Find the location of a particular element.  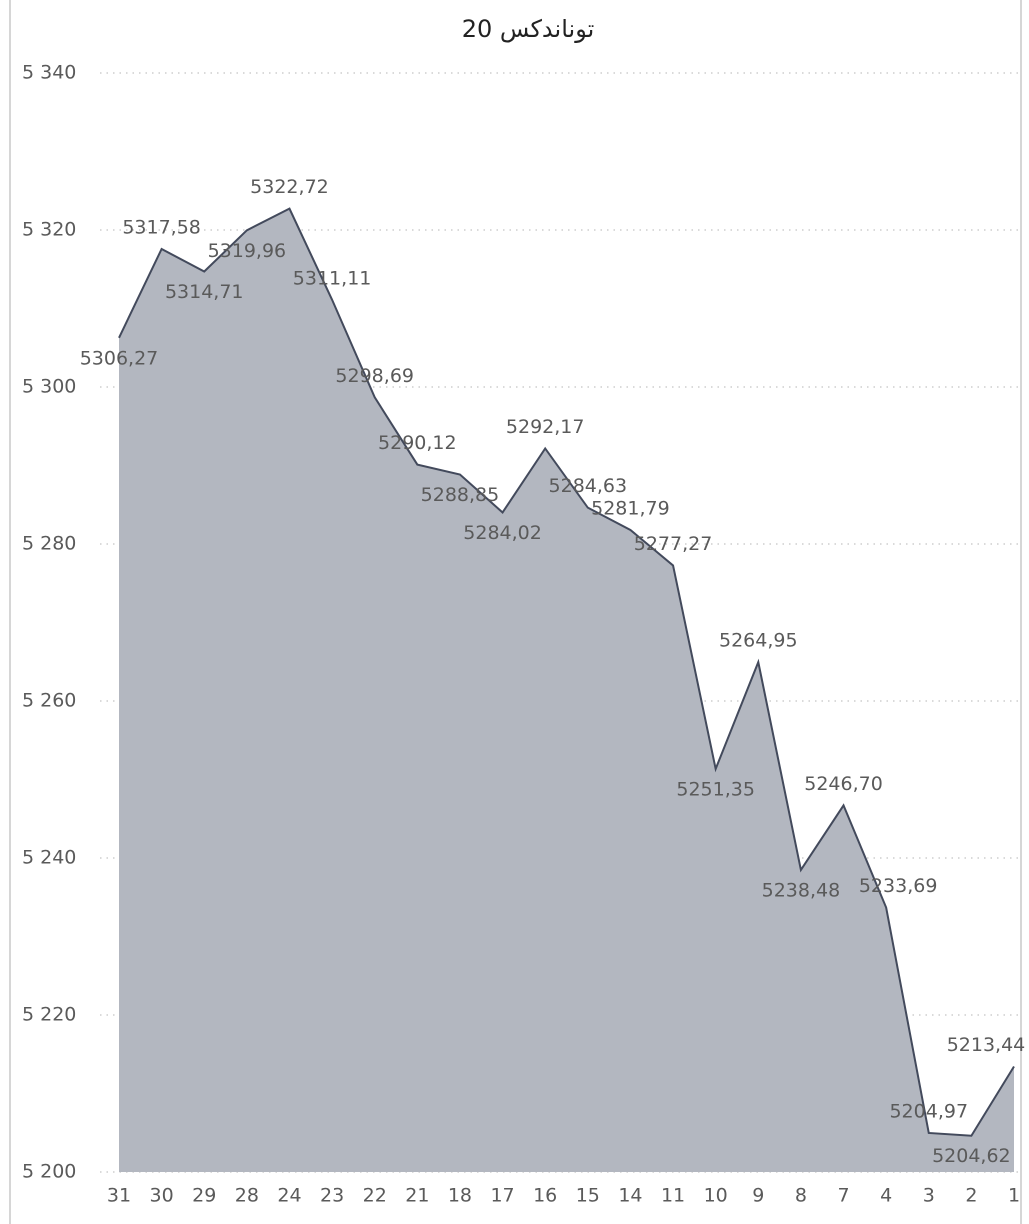

x-tick-label: 23 is located at coordinates (332, 1196).